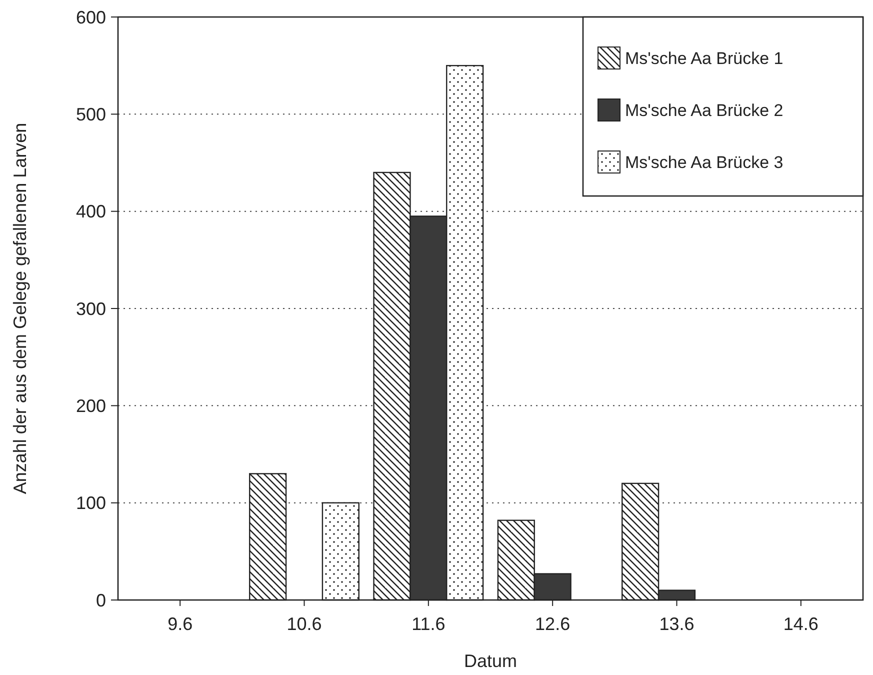 The width and height of the screenshot is (873, 675). Describe the element at coordinates (91, 17) in the screenshot. I see `y-tick-label: 600` at that location.